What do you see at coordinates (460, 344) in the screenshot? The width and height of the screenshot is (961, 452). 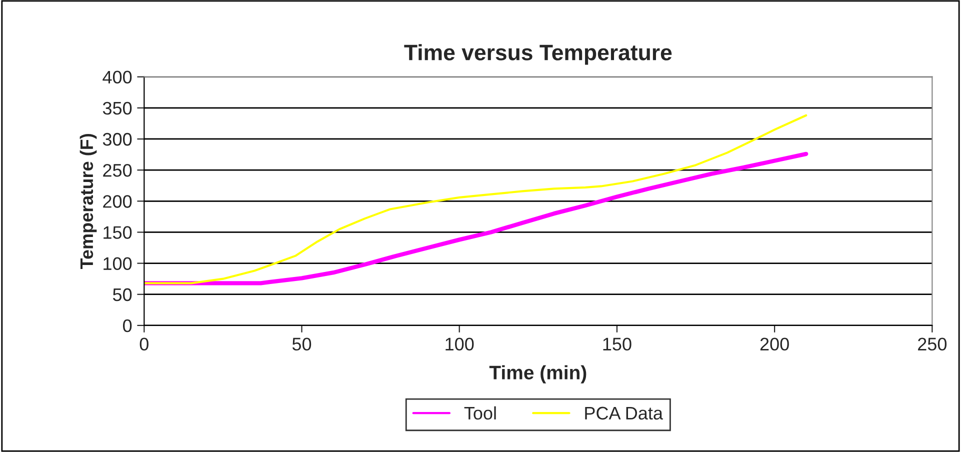 I see `x-tick-label: 100` at bounding box center [460, 344].